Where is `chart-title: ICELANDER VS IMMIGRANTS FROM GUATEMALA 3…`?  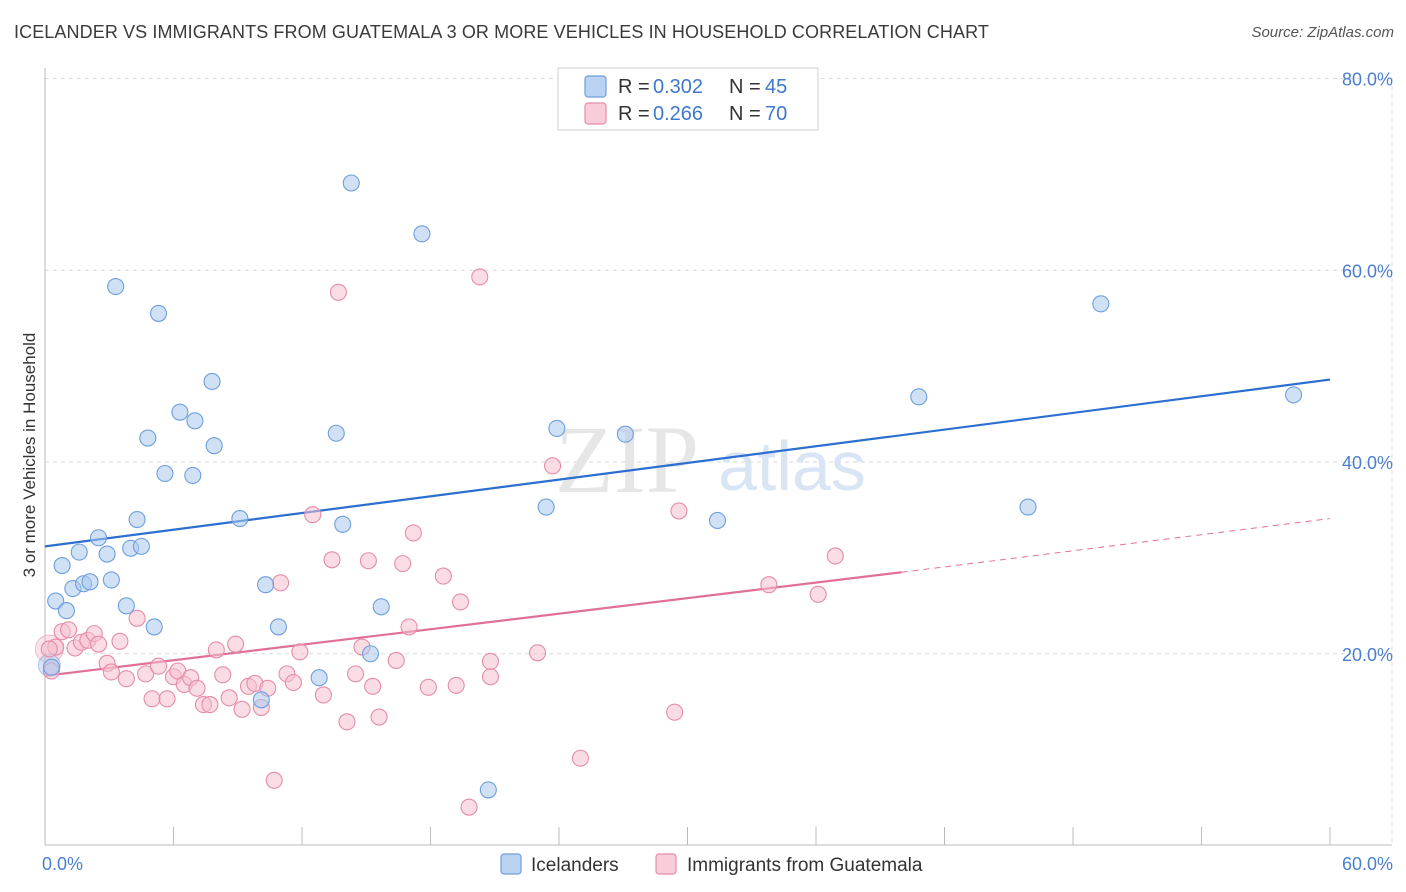 chart-title: ICELANDER VS IMMIGRANTS FROM GUATEMALA 3… is located at coordinates (501, 32).